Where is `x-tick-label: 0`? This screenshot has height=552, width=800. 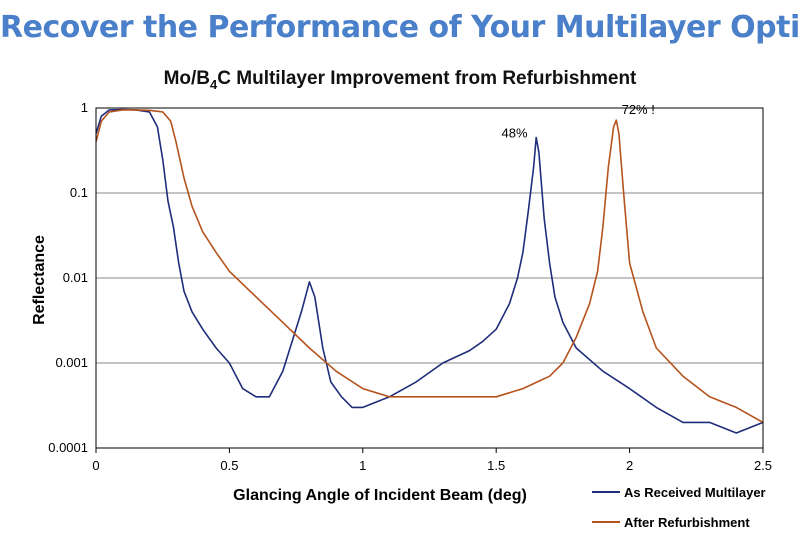
x-tick-label: 0 is located at coordinates (95, 465).